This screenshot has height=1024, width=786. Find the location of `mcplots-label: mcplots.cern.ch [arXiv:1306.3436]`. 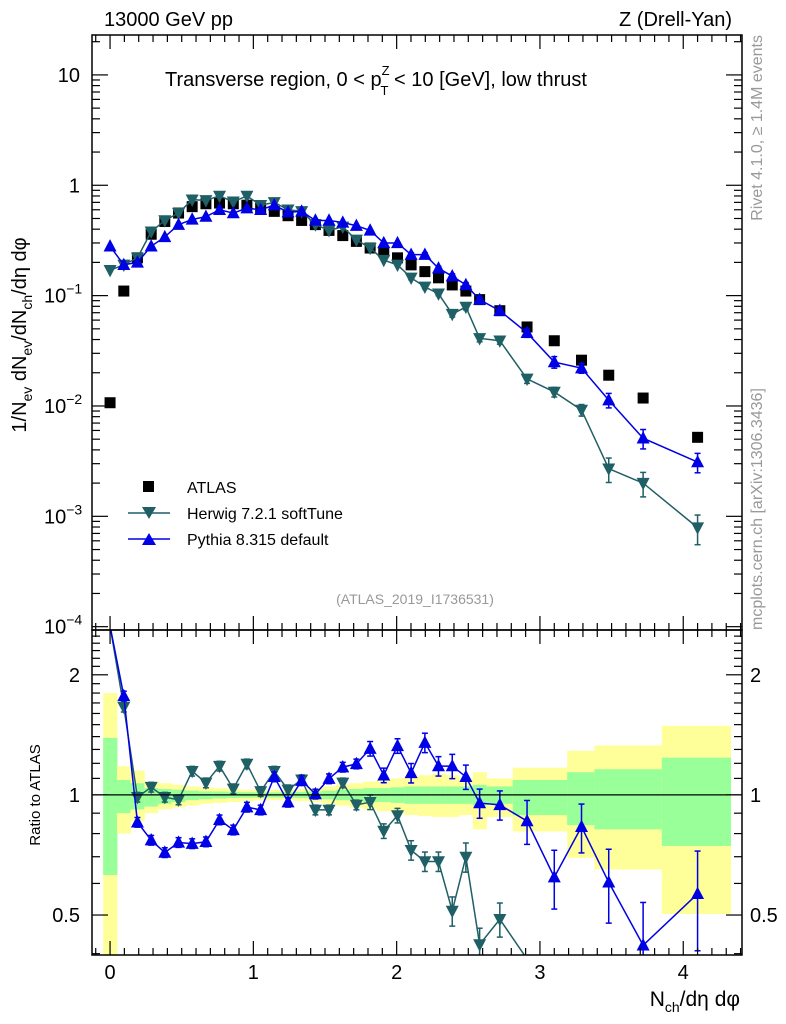

mcplots-label: mcplots.cern.ch [arXiv:1306.3436] is located at coordinates (757, 509).